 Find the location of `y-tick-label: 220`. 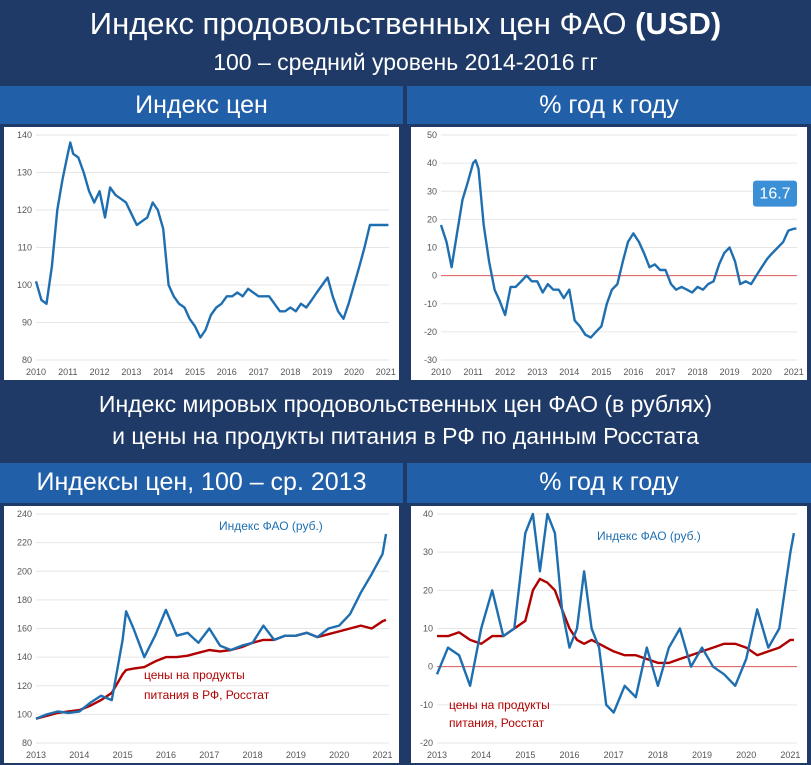

y-tick-label: 220 is located at coordinates (24, 543).